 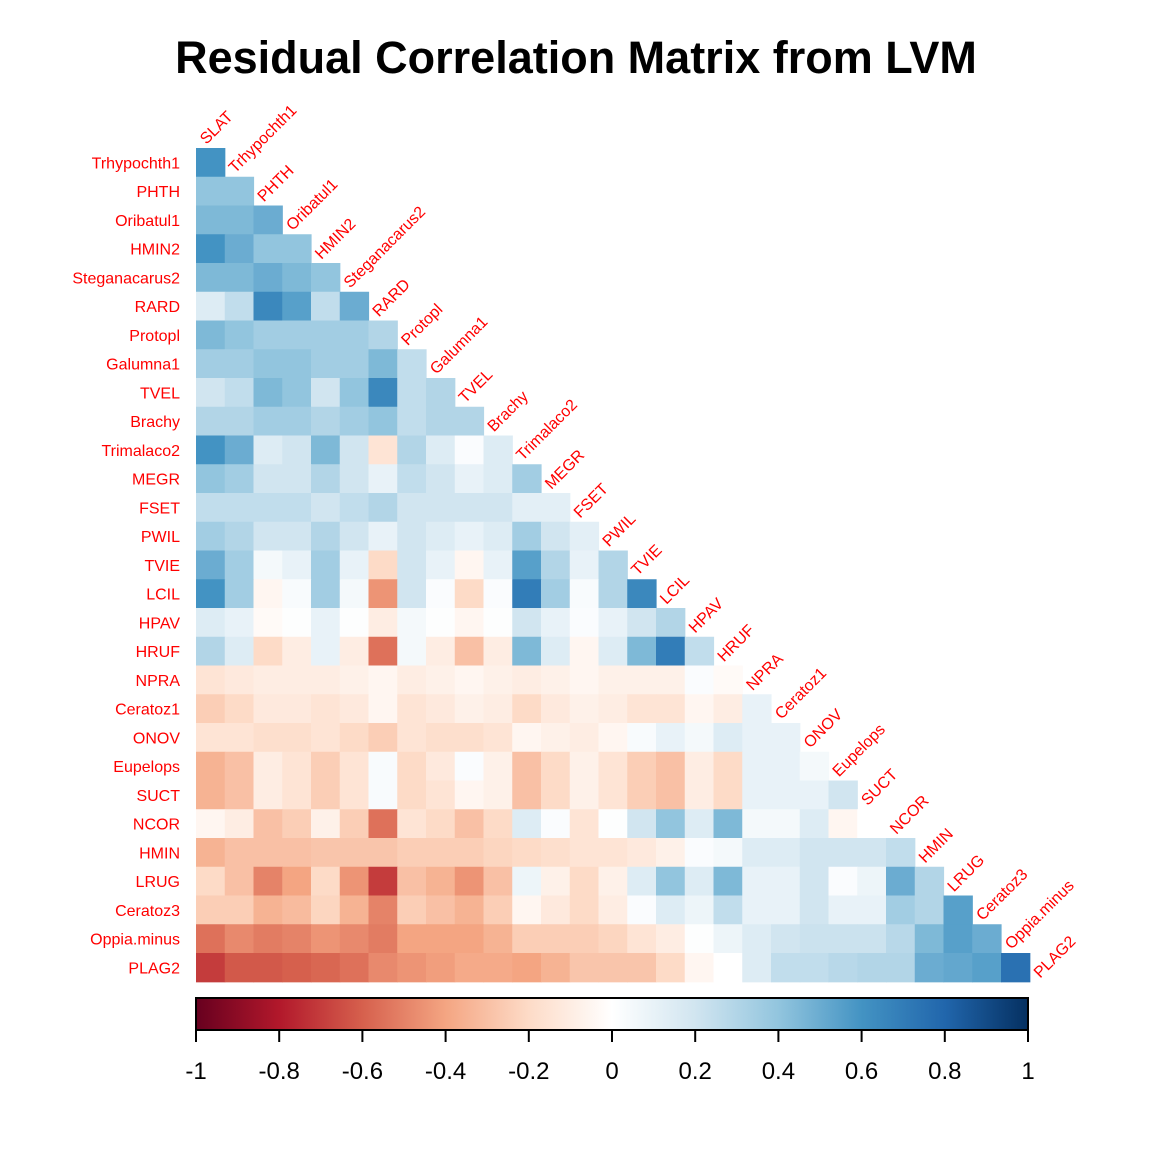 What do you see at coordinates (160, 537) in the screenshot?
I see `row-label: PWIL` at bounding box center [160, 537].